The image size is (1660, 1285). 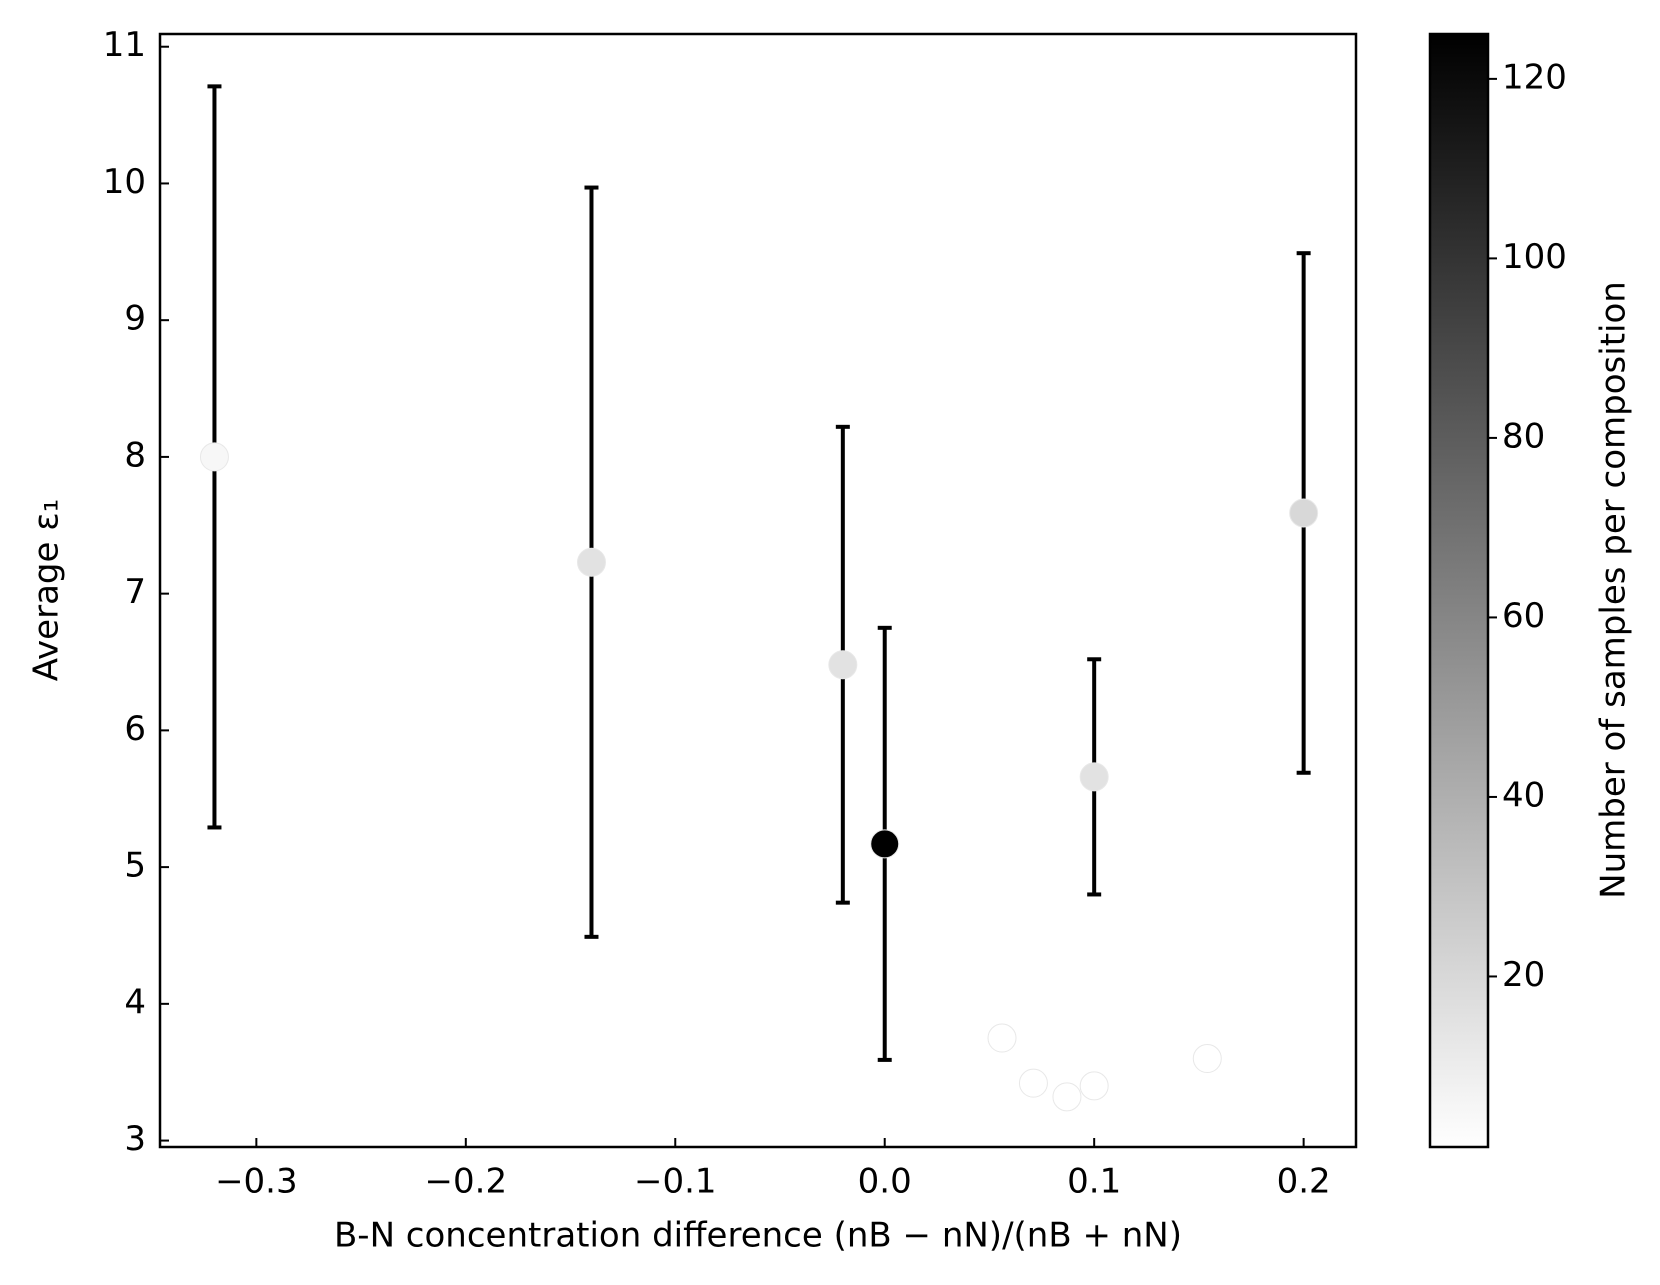 I want to click on colorbar-tick-label: 80, so click(x=1523, y=436).